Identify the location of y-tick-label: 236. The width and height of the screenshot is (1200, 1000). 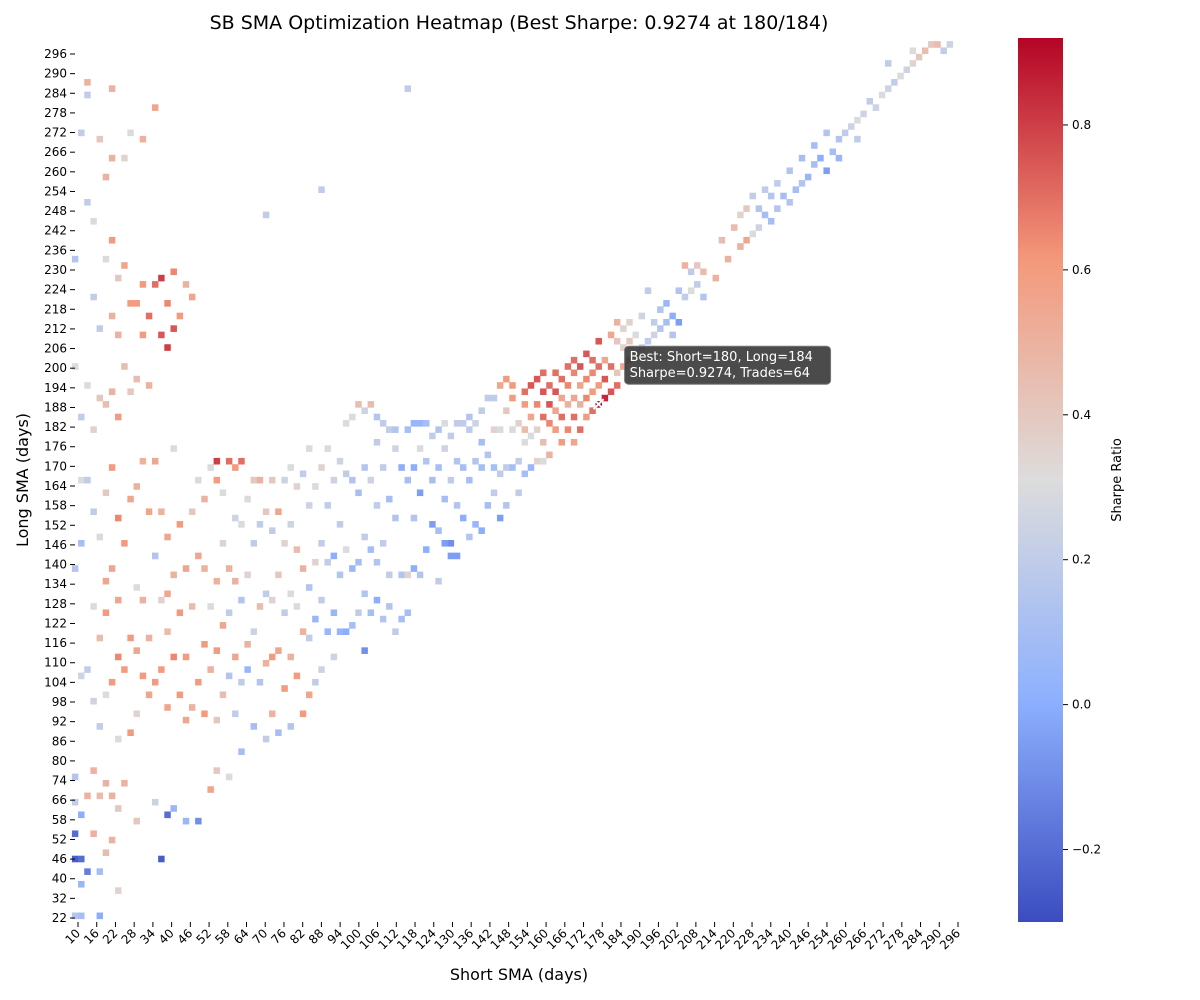
(55, 250).